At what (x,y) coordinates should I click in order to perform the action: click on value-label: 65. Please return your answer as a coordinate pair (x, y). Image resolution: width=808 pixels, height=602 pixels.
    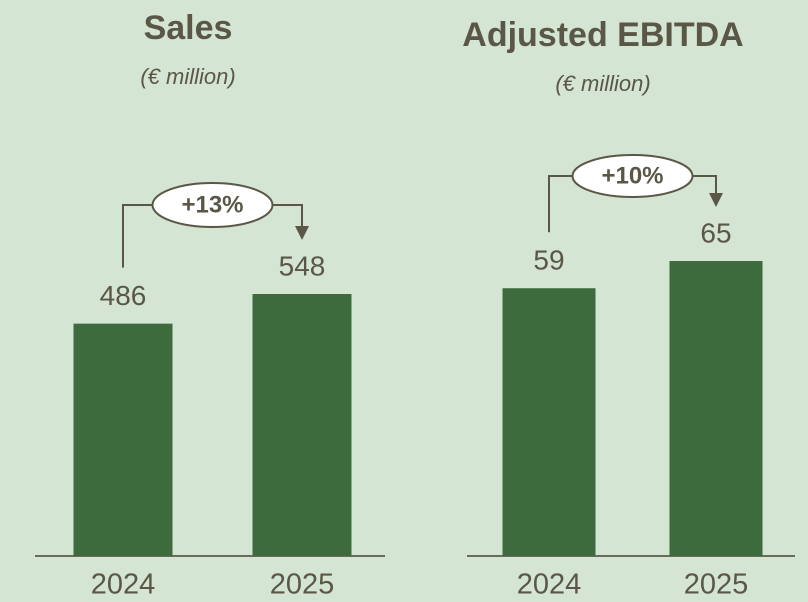
    Looking at the image, I should click on (715, 232).